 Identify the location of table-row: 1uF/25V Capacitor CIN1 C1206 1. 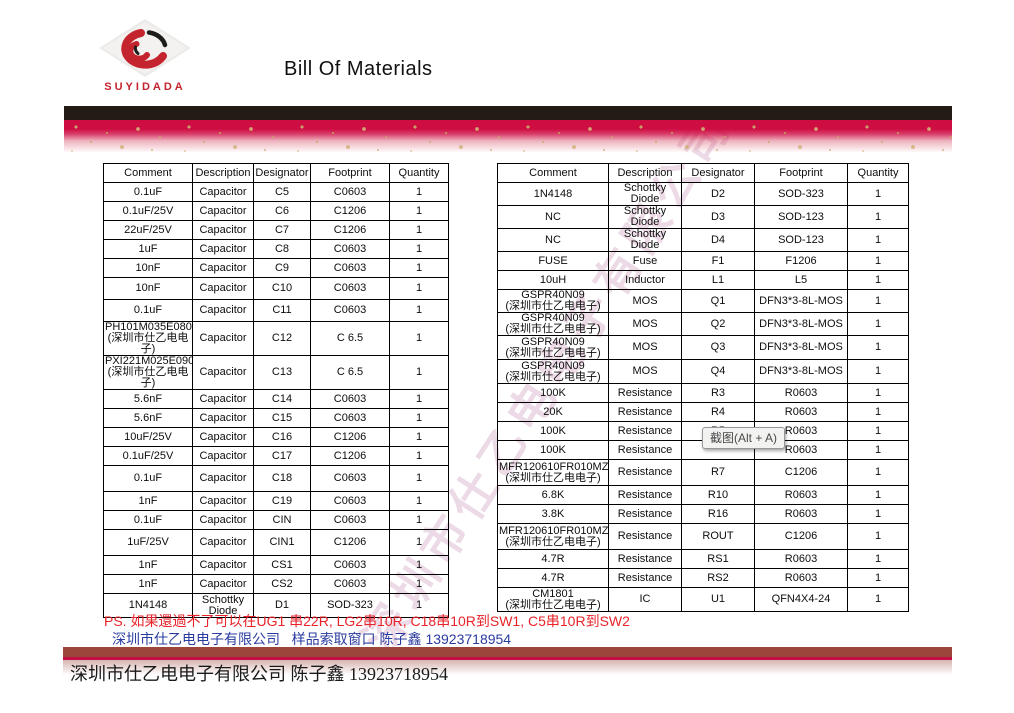
(276, 542).